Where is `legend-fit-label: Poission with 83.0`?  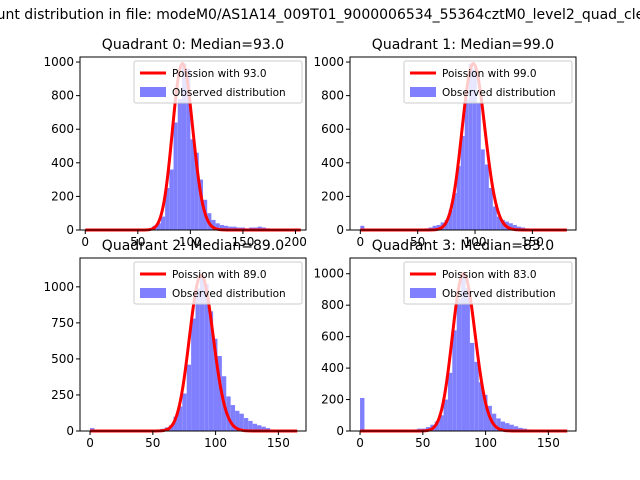
legend-fit-label: Poission with 83.0 is located at coordinates (489, 275).